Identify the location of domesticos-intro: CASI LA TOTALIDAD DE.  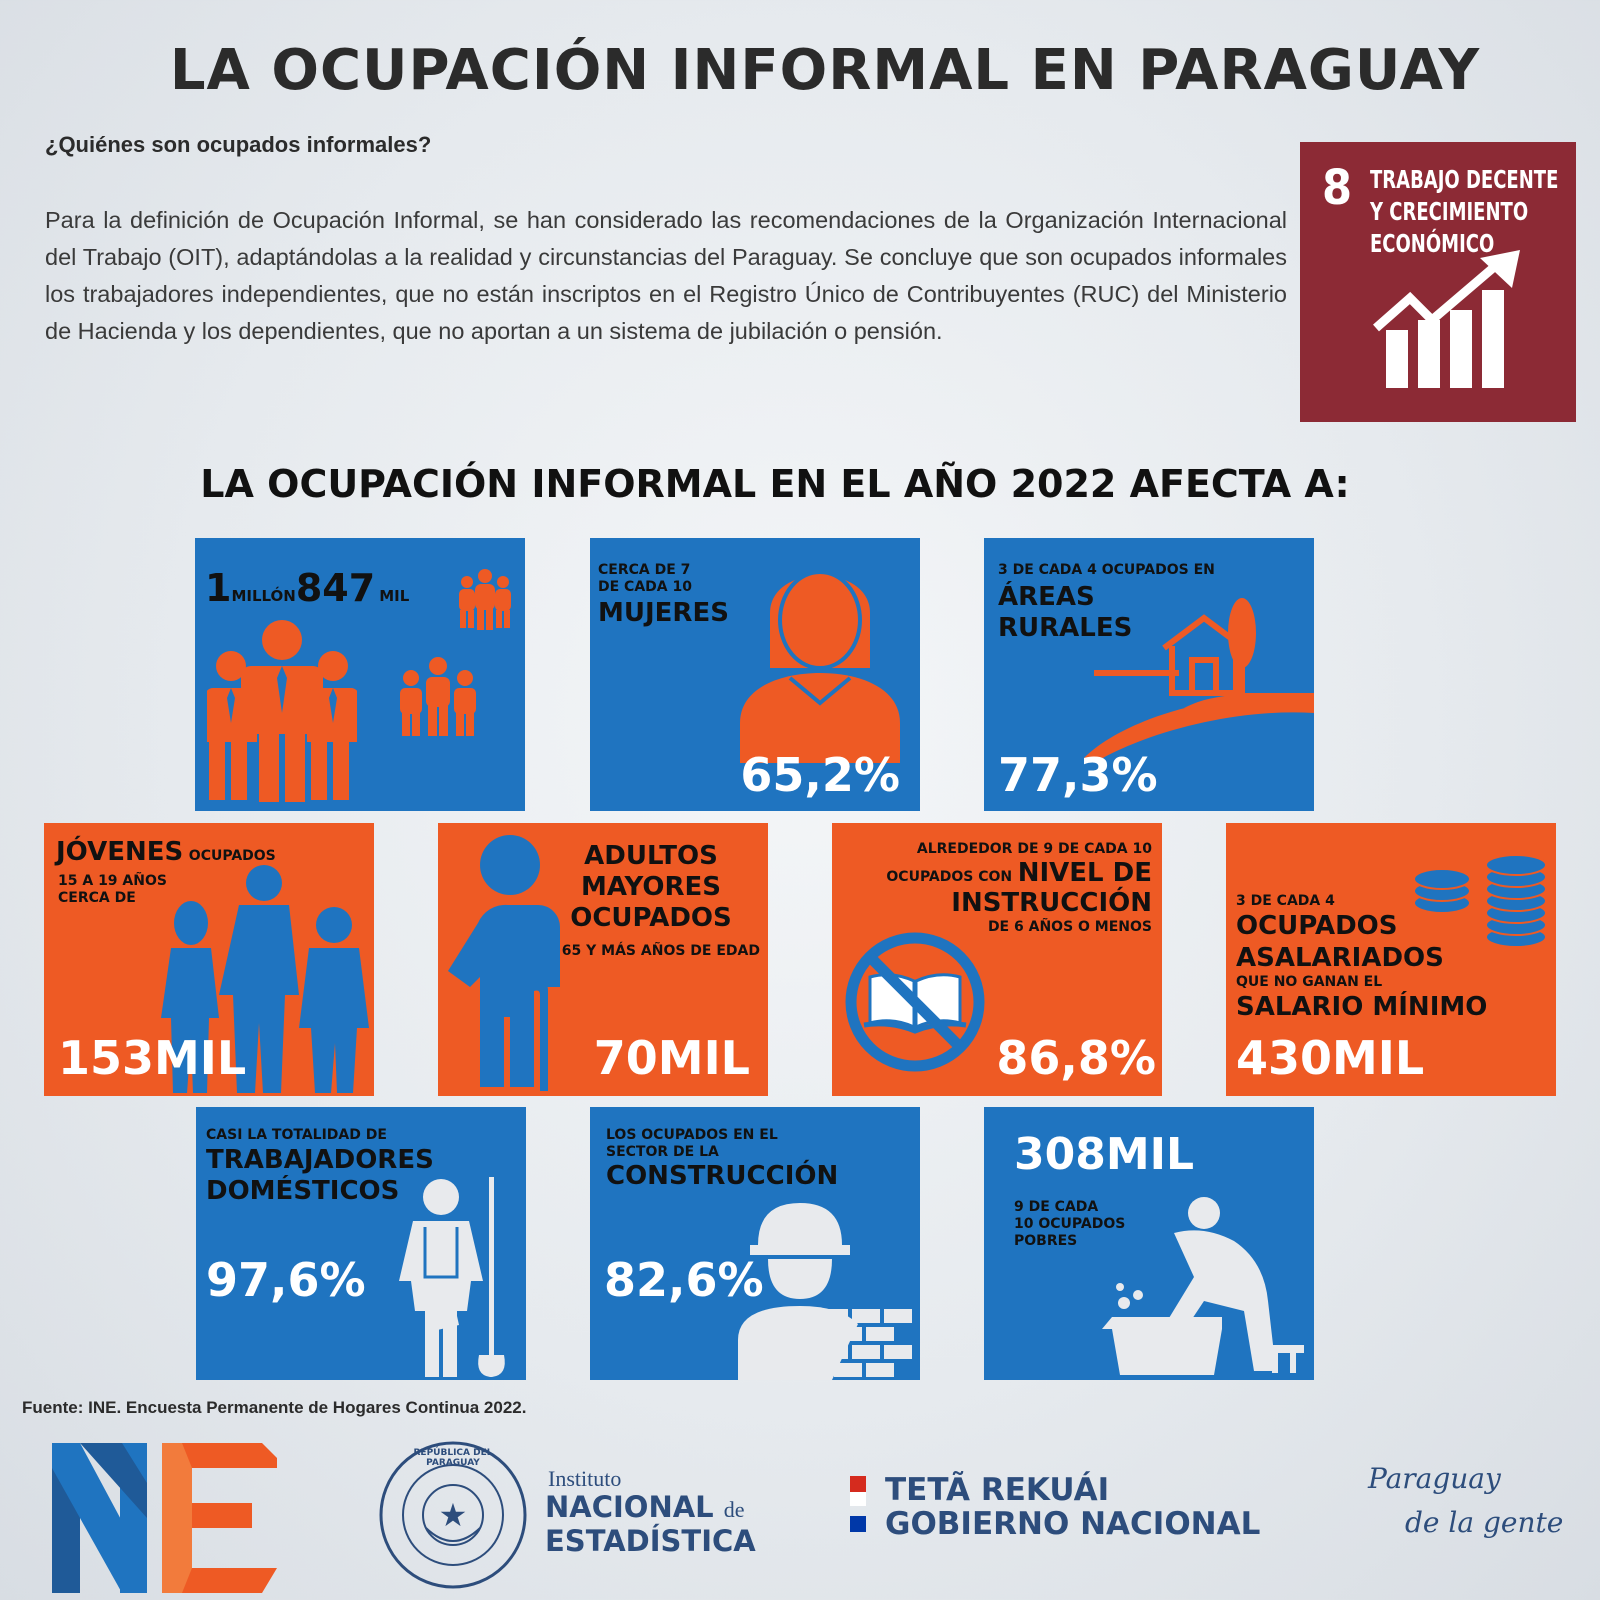
(296, 1135).